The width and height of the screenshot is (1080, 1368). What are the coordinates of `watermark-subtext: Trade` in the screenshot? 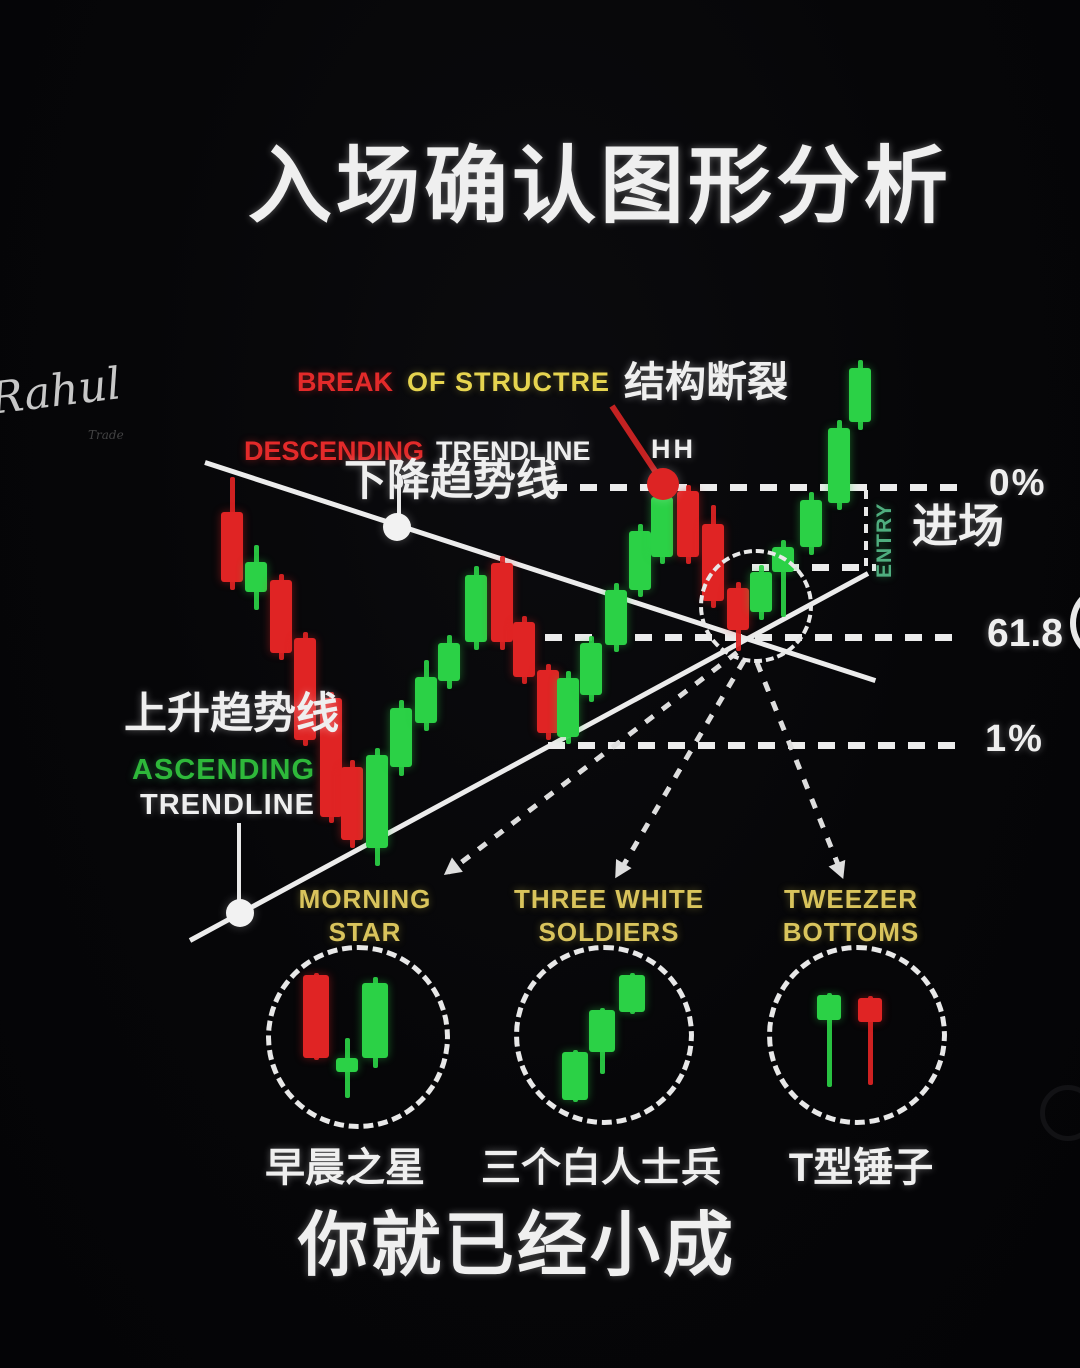 It's located at (106, 435).